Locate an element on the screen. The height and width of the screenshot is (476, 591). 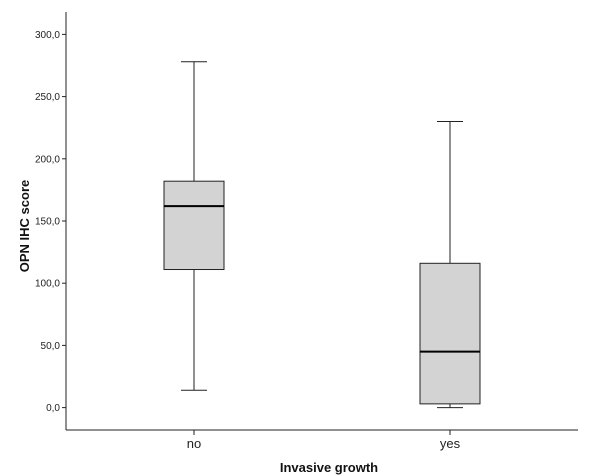
x-tick-label: yes is located at coordinates (450, 443).